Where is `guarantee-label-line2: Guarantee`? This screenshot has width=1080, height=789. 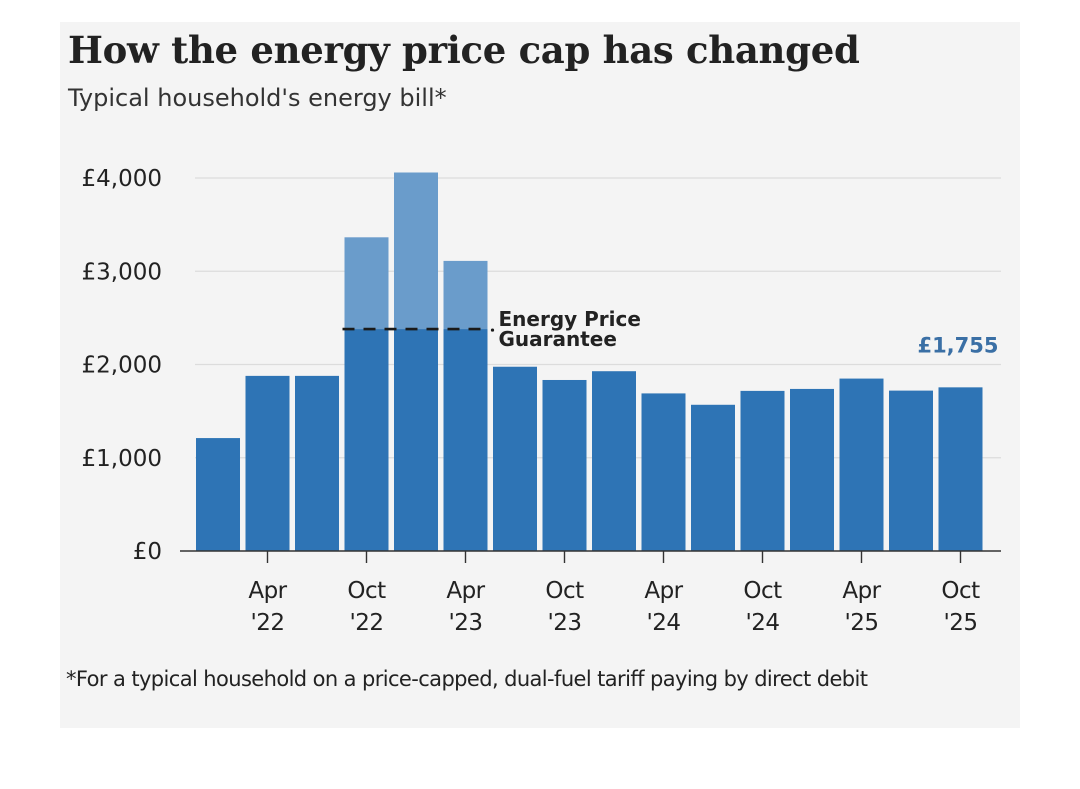
guarantee-label-line2: Guarantee is located at coordinates (558, 339).